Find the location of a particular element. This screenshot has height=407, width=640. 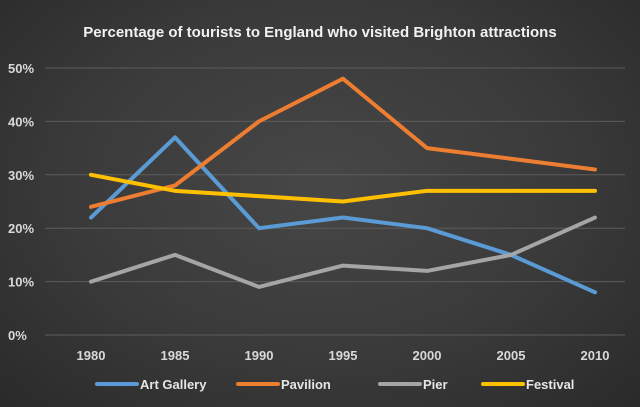

legend: Art Gallery Pavilion Pier Festival is located at coordinates (334, 384).